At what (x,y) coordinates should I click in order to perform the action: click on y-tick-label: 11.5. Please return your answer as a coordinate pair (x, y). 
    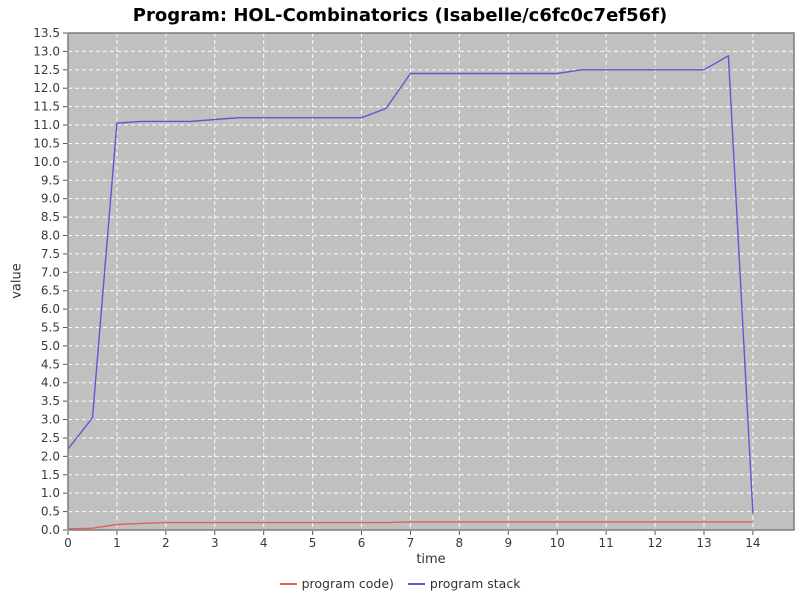
    Looking at the image, I should click on (46, 107).